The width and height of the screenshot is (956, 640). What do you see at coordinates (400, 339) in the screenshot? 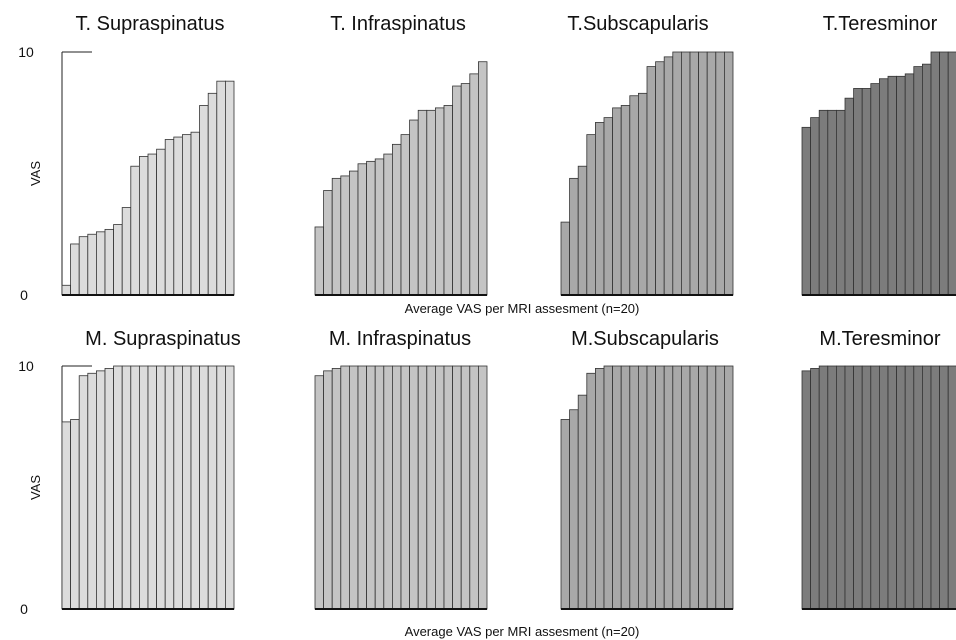
I see `group-title: M. Infraspinatus` at bounding box center [400, 339].